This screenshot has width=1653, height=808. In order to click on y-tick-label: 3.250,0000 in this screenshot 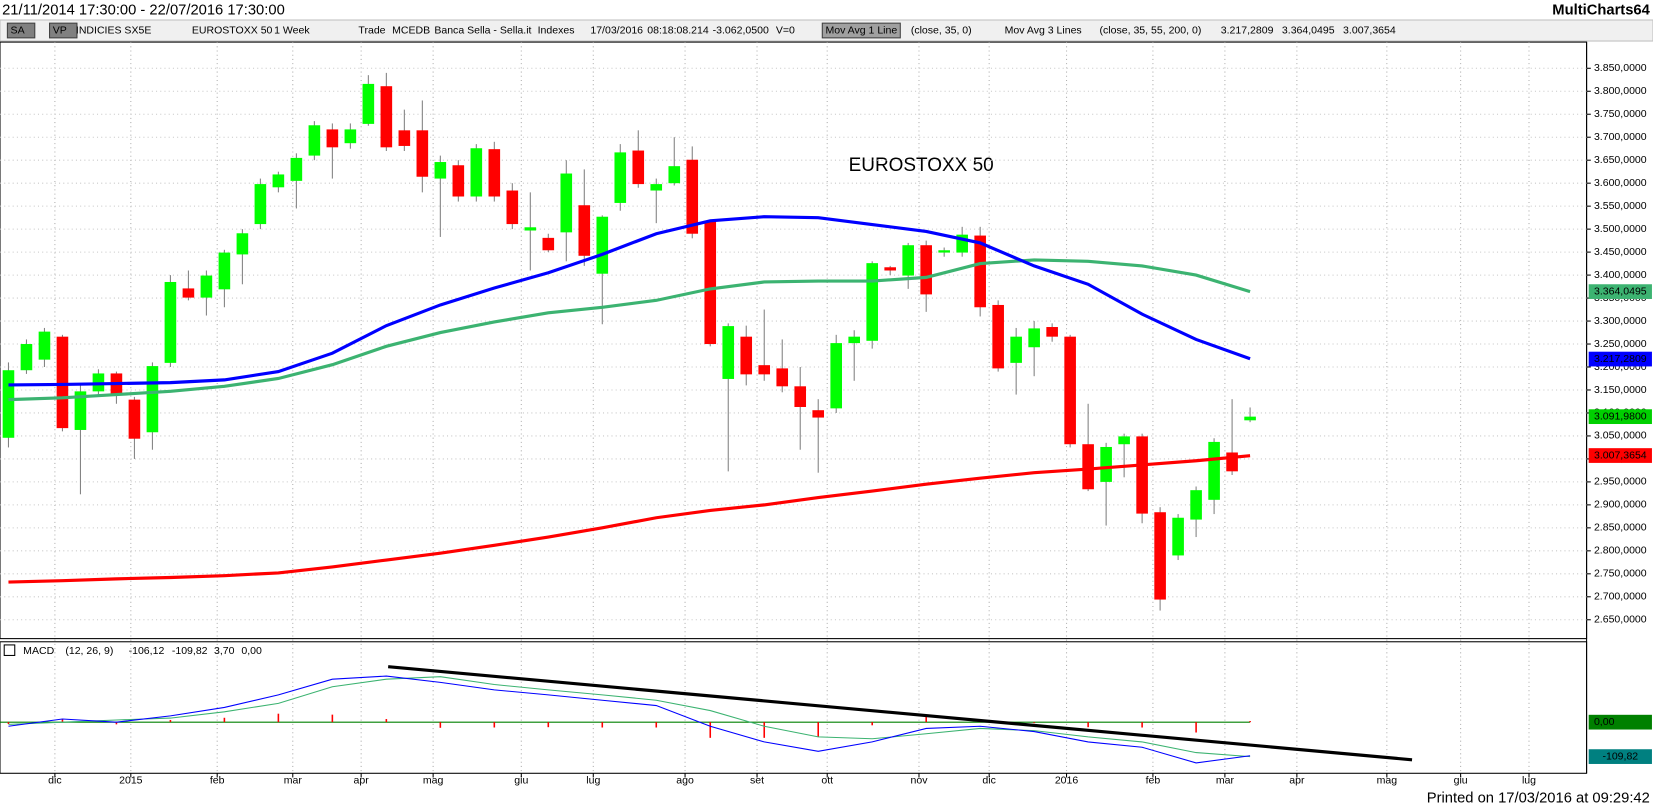, I will do `click(1620, 344)`.